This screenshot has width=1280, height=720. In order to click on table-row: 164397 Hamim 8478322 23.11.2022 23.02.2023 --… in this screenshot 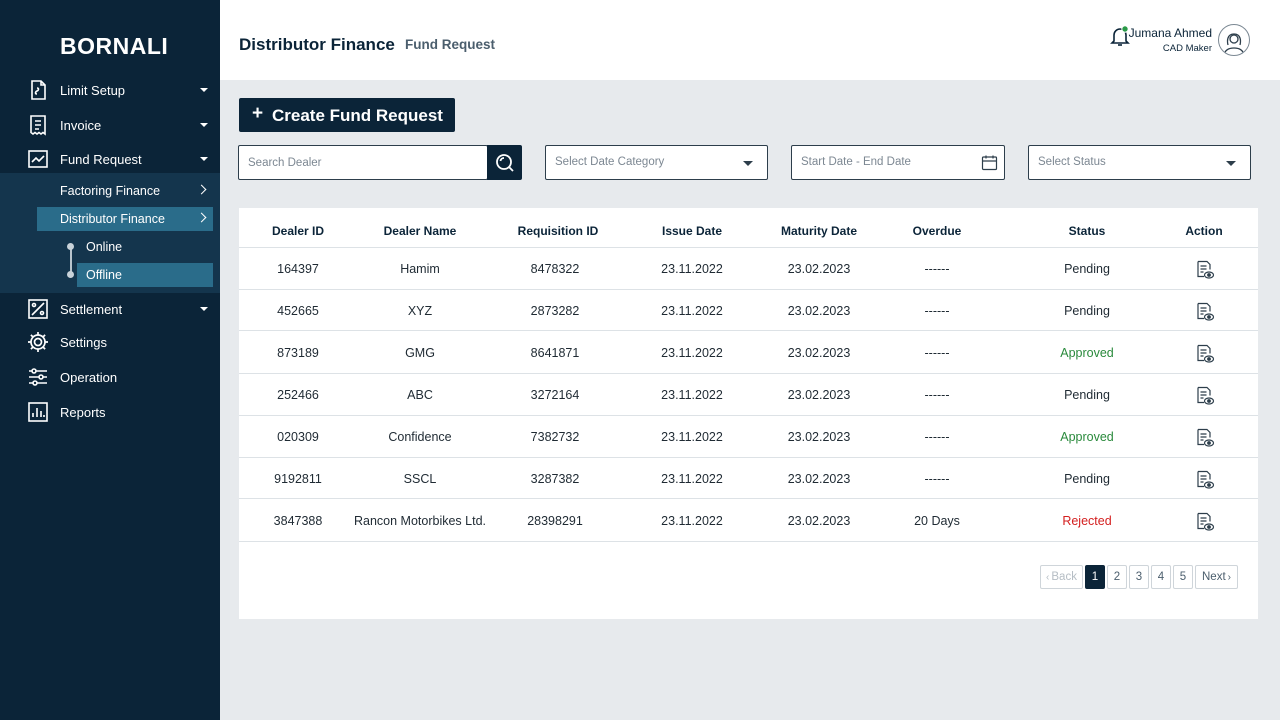, I will do `click(748, 268)`.